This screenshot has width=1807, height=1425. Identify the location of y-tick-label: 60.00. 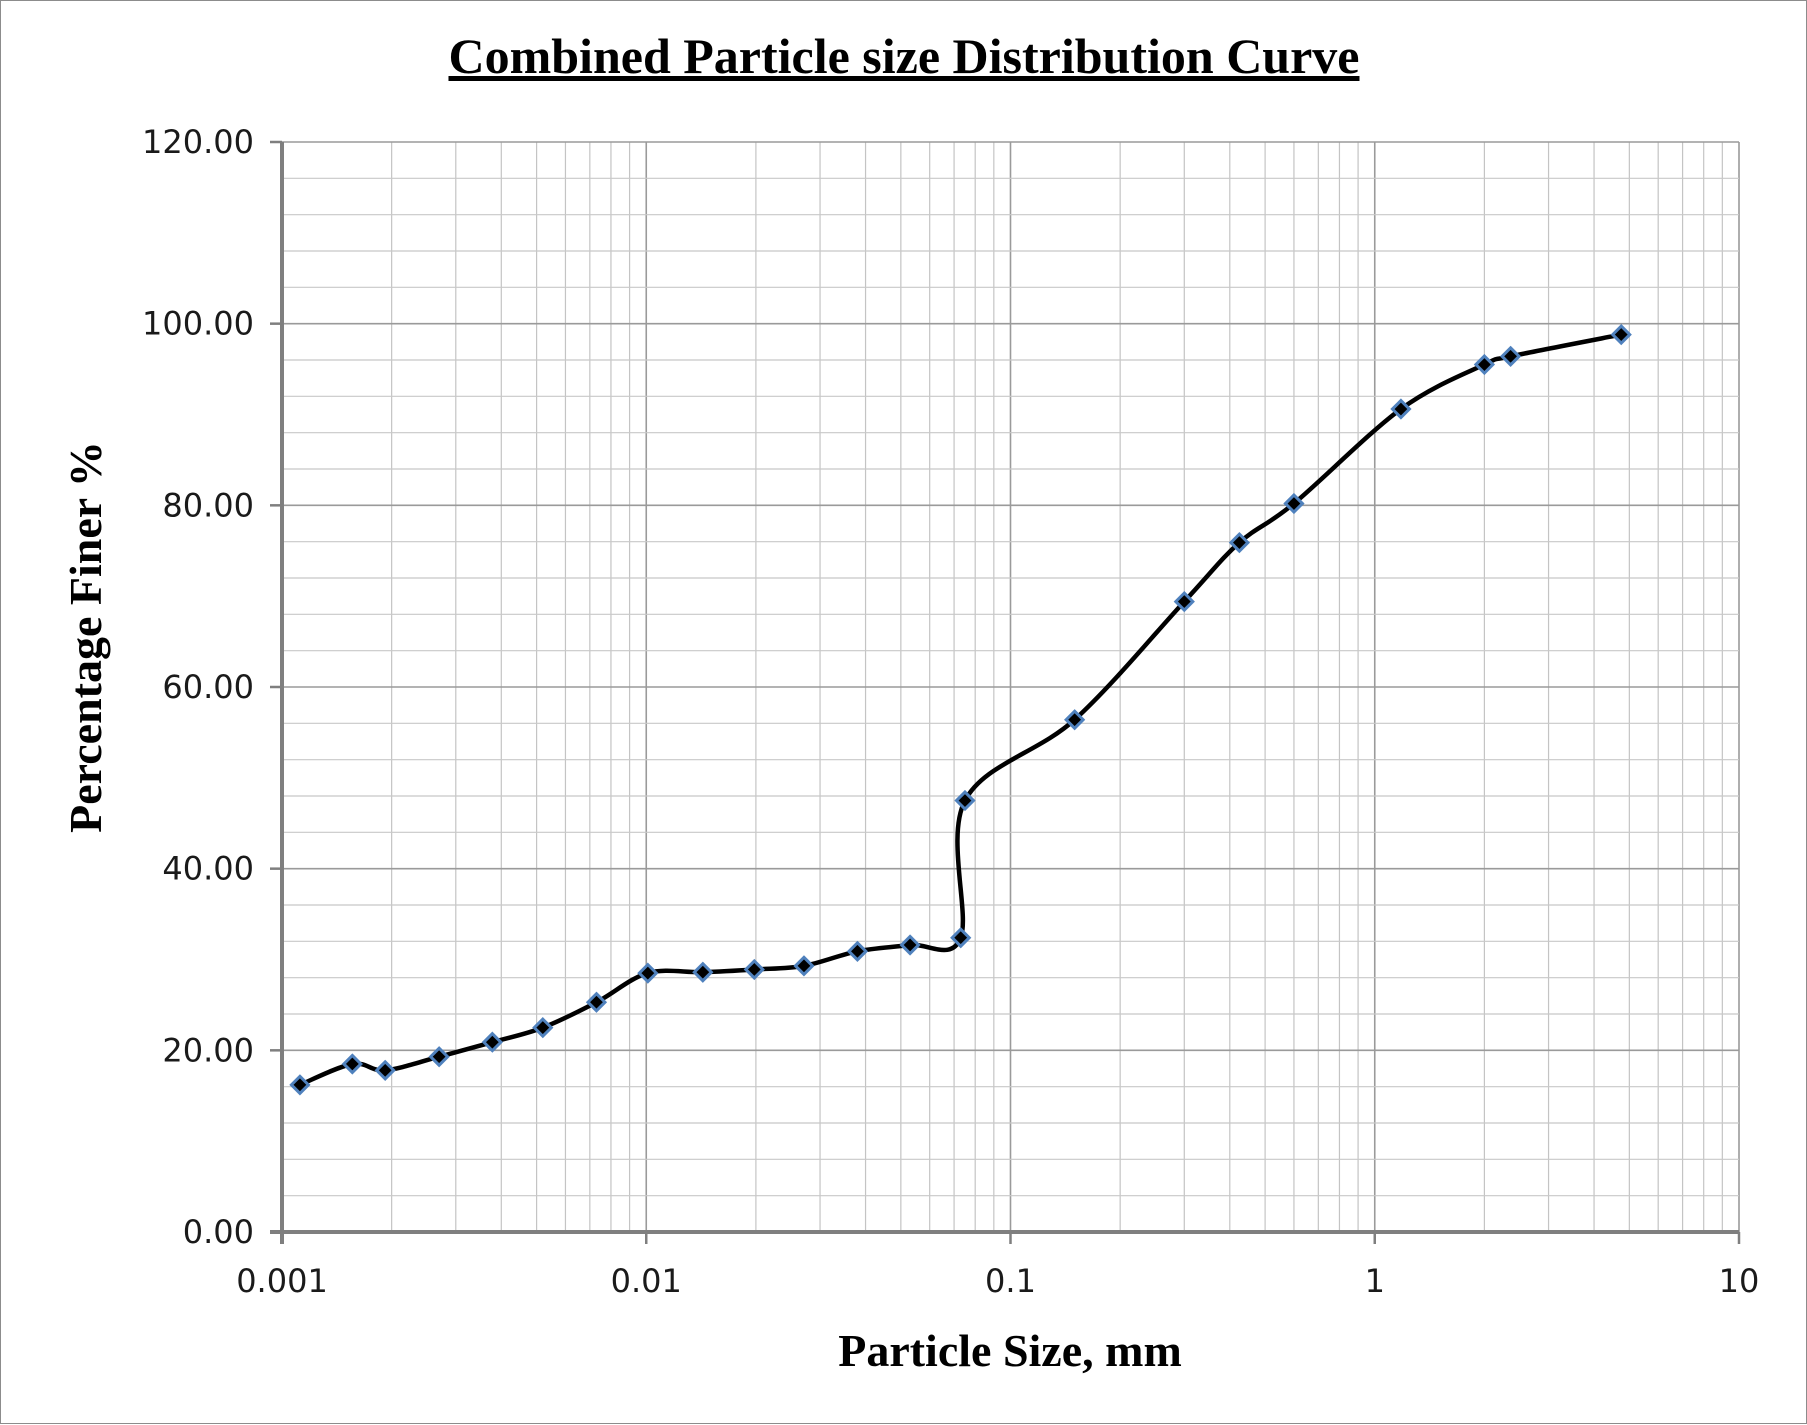
(208, 687).